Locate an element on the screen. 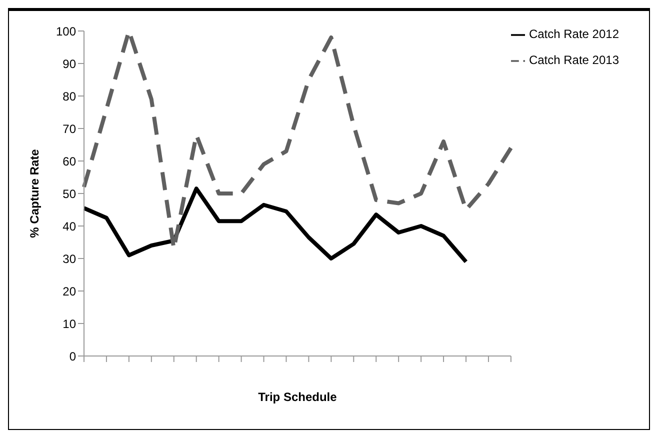  y-tick-label: 60 is located at coordinates (69, 161).